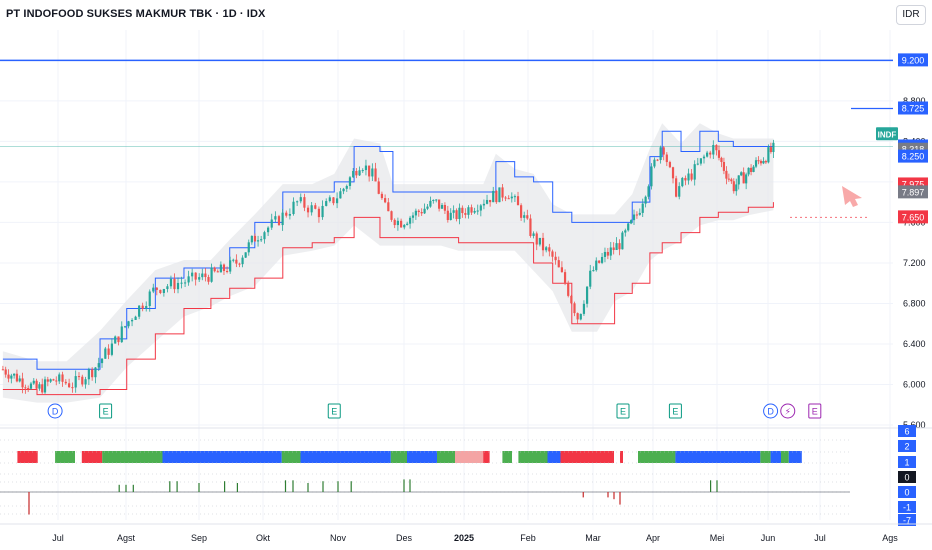  Describe the element at coordinates (914, 384) in the screenshot. I see `y-tick-label: 6.000` at that location.